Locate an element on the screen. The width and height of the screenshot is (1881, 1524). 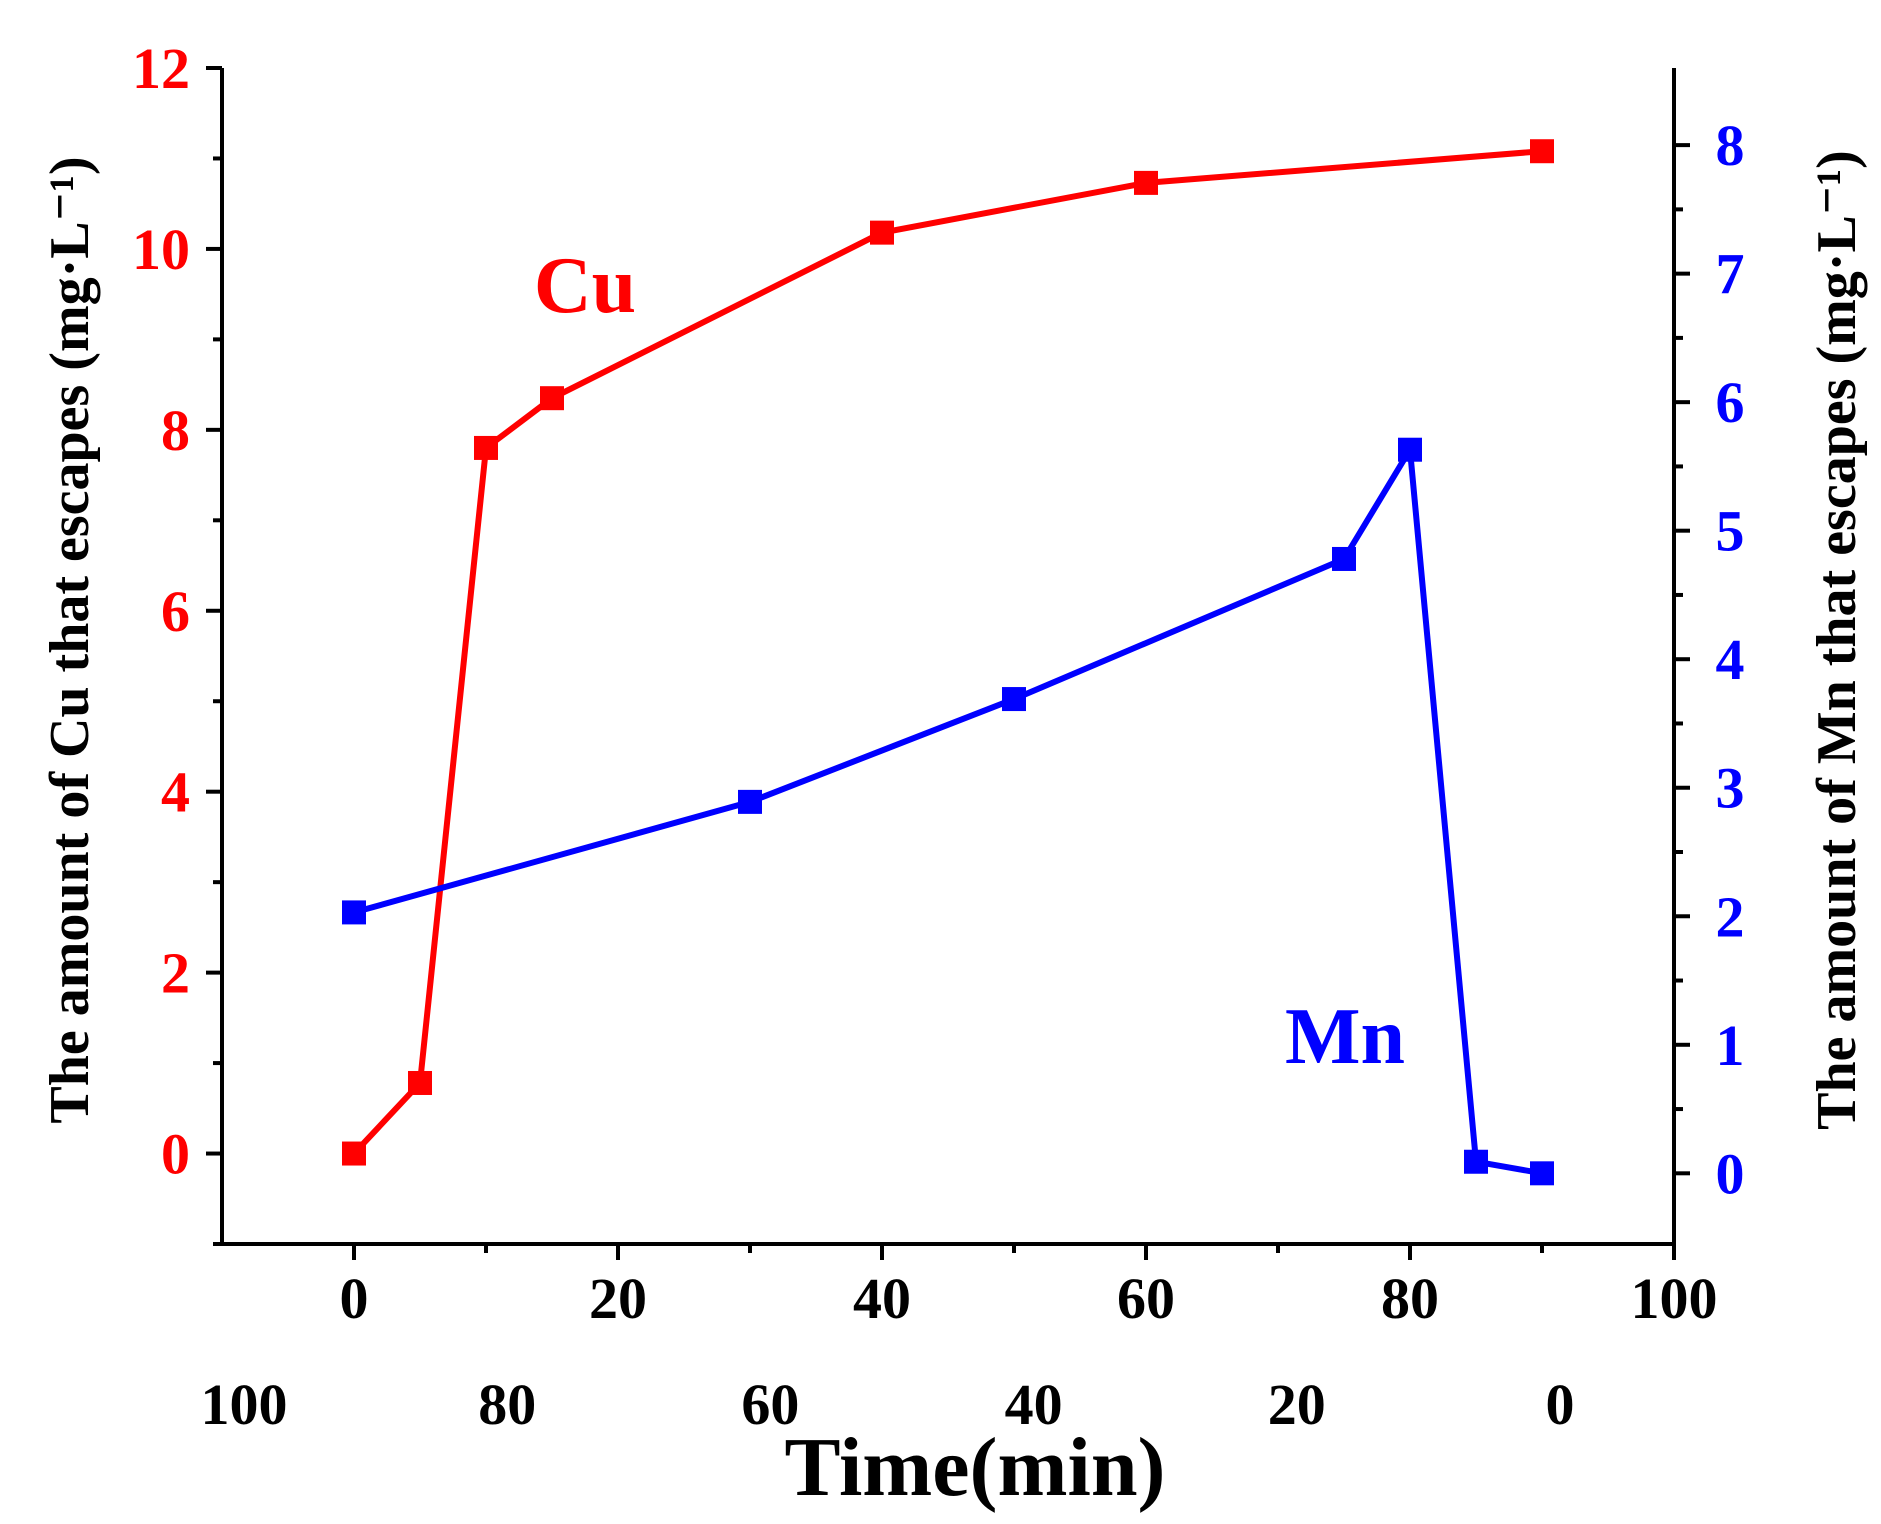
y-left-tick-label: 10 is located at coordinates (161, 249).